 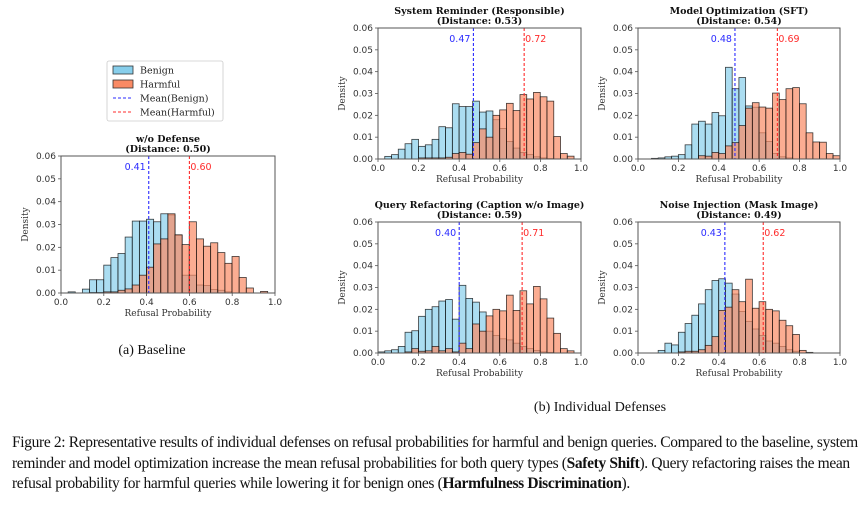 I want to click on legend-patch-benign, so click(x=123, y=70).